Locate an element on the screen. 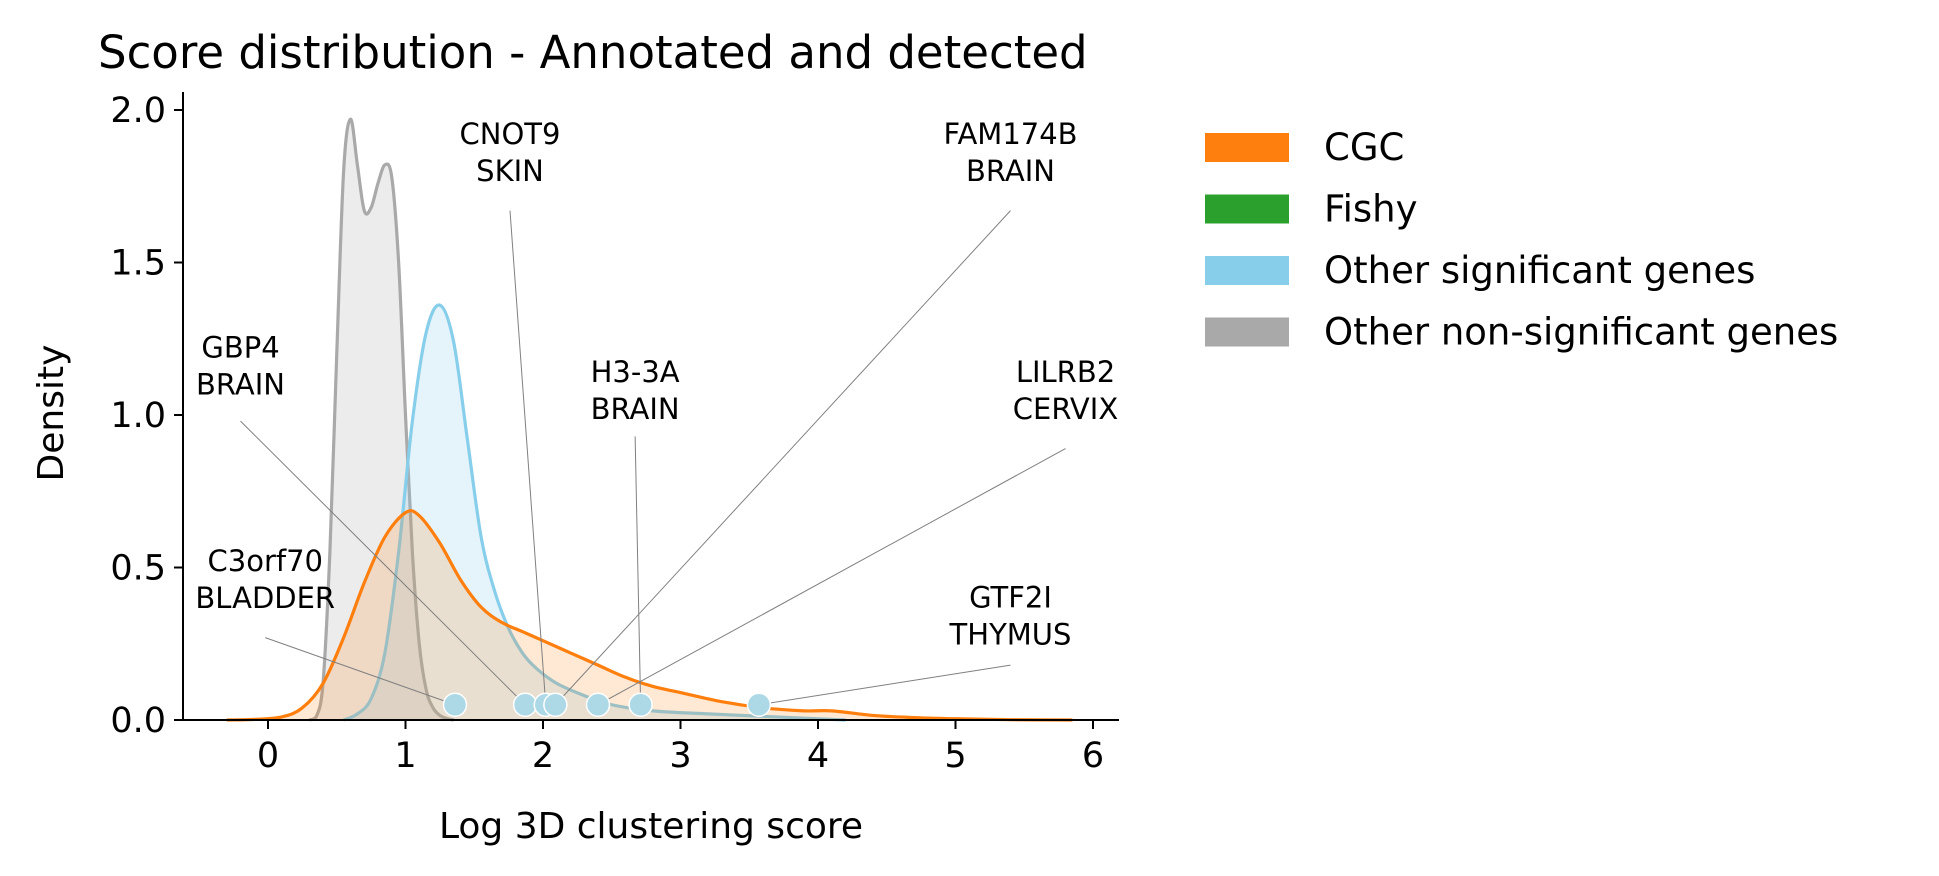 The height and width of the screenshot is (876, 1939). x-tick-label: 0 is located at coordinates (268, 756).